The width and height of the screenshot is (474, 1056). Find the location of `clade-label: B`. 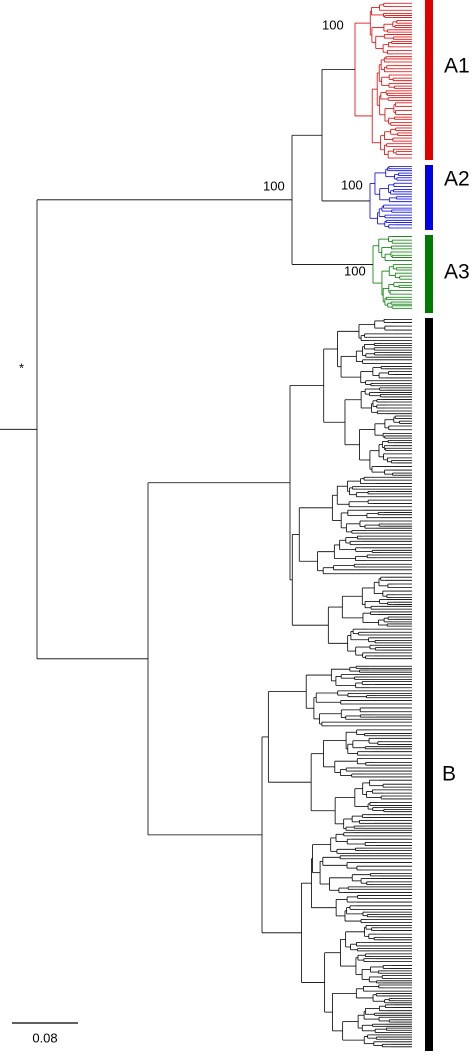

clade-label: B is located at coordinates (449, 774).